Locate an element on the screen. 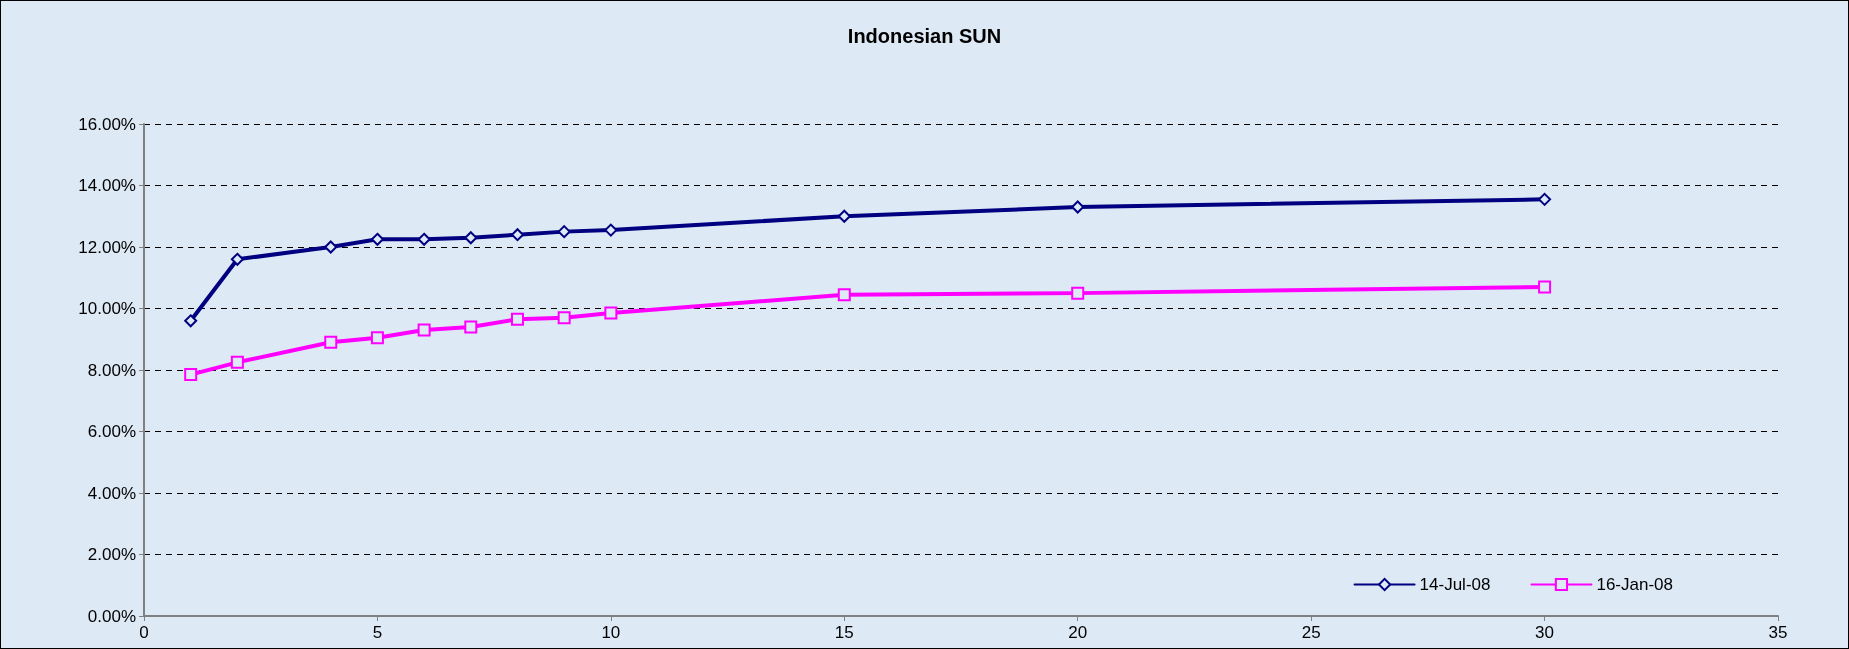  x-tick-label: 15 is located at coordinates (844, 632).